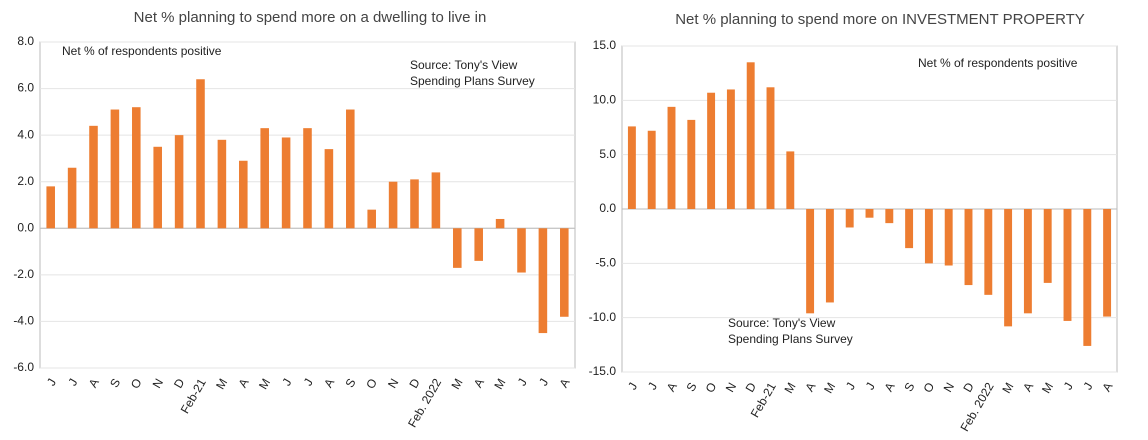 This screenshot has width=1148, height=440. Describe the element at coordinates (607, 154) in the screenshot. I see `y-tick-label: 5.0` at that location.